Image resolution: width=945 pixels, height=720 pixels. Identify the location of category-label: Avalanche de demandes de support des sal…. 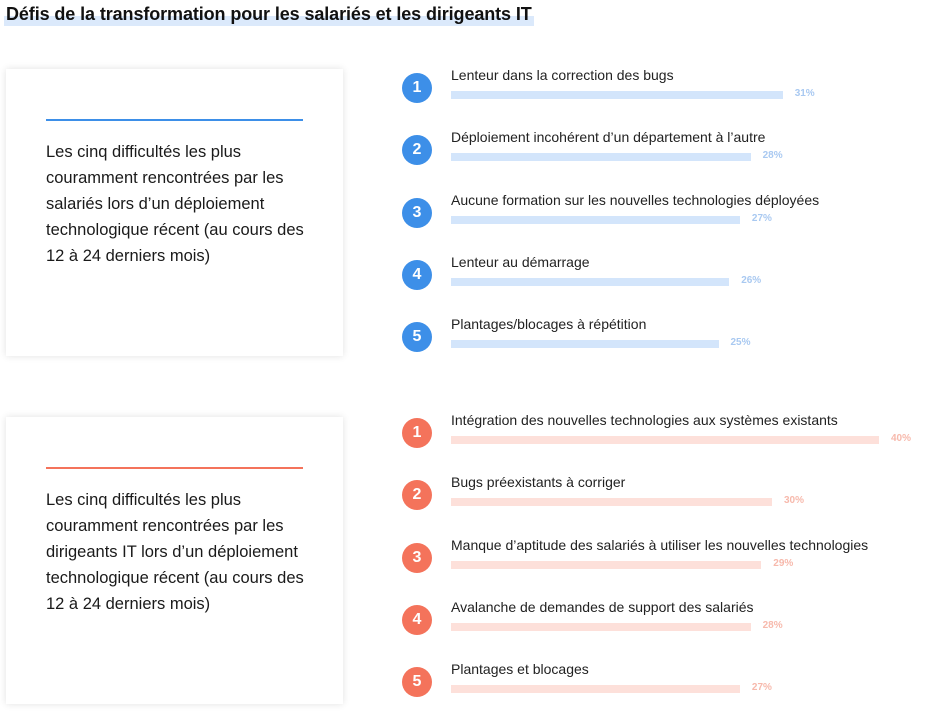
(602, 606).